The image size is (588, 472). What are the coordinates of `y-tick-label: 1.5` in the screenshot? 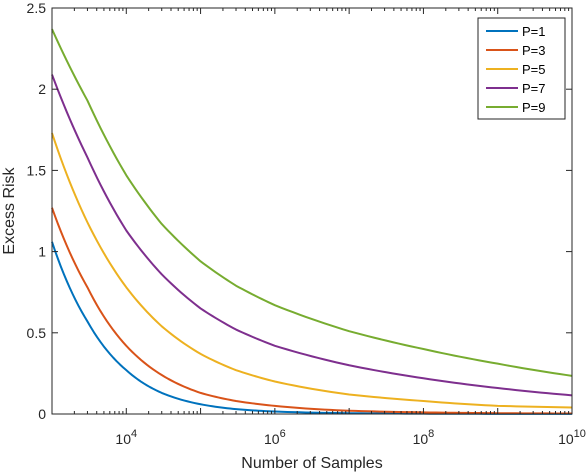 It's located at (37, 170).